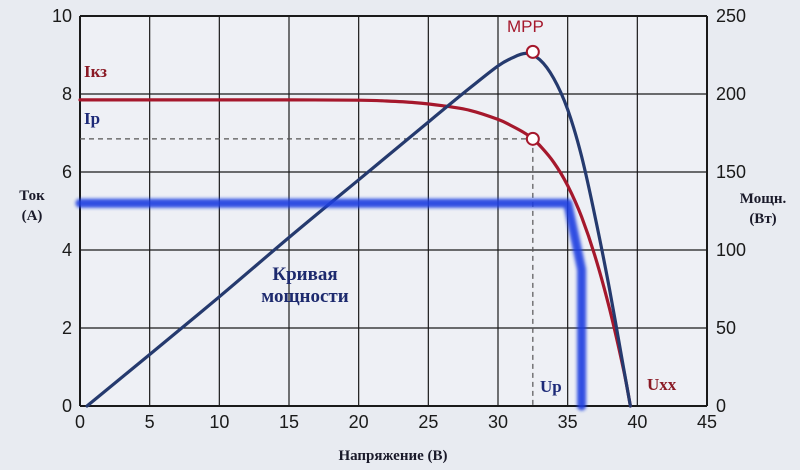 This screenshot has width=800, height=470. What do you see at coordinates (32, 196) in the screenshot?
I see `y-left-title-line1: Ток` at bounding box center [32, 196].